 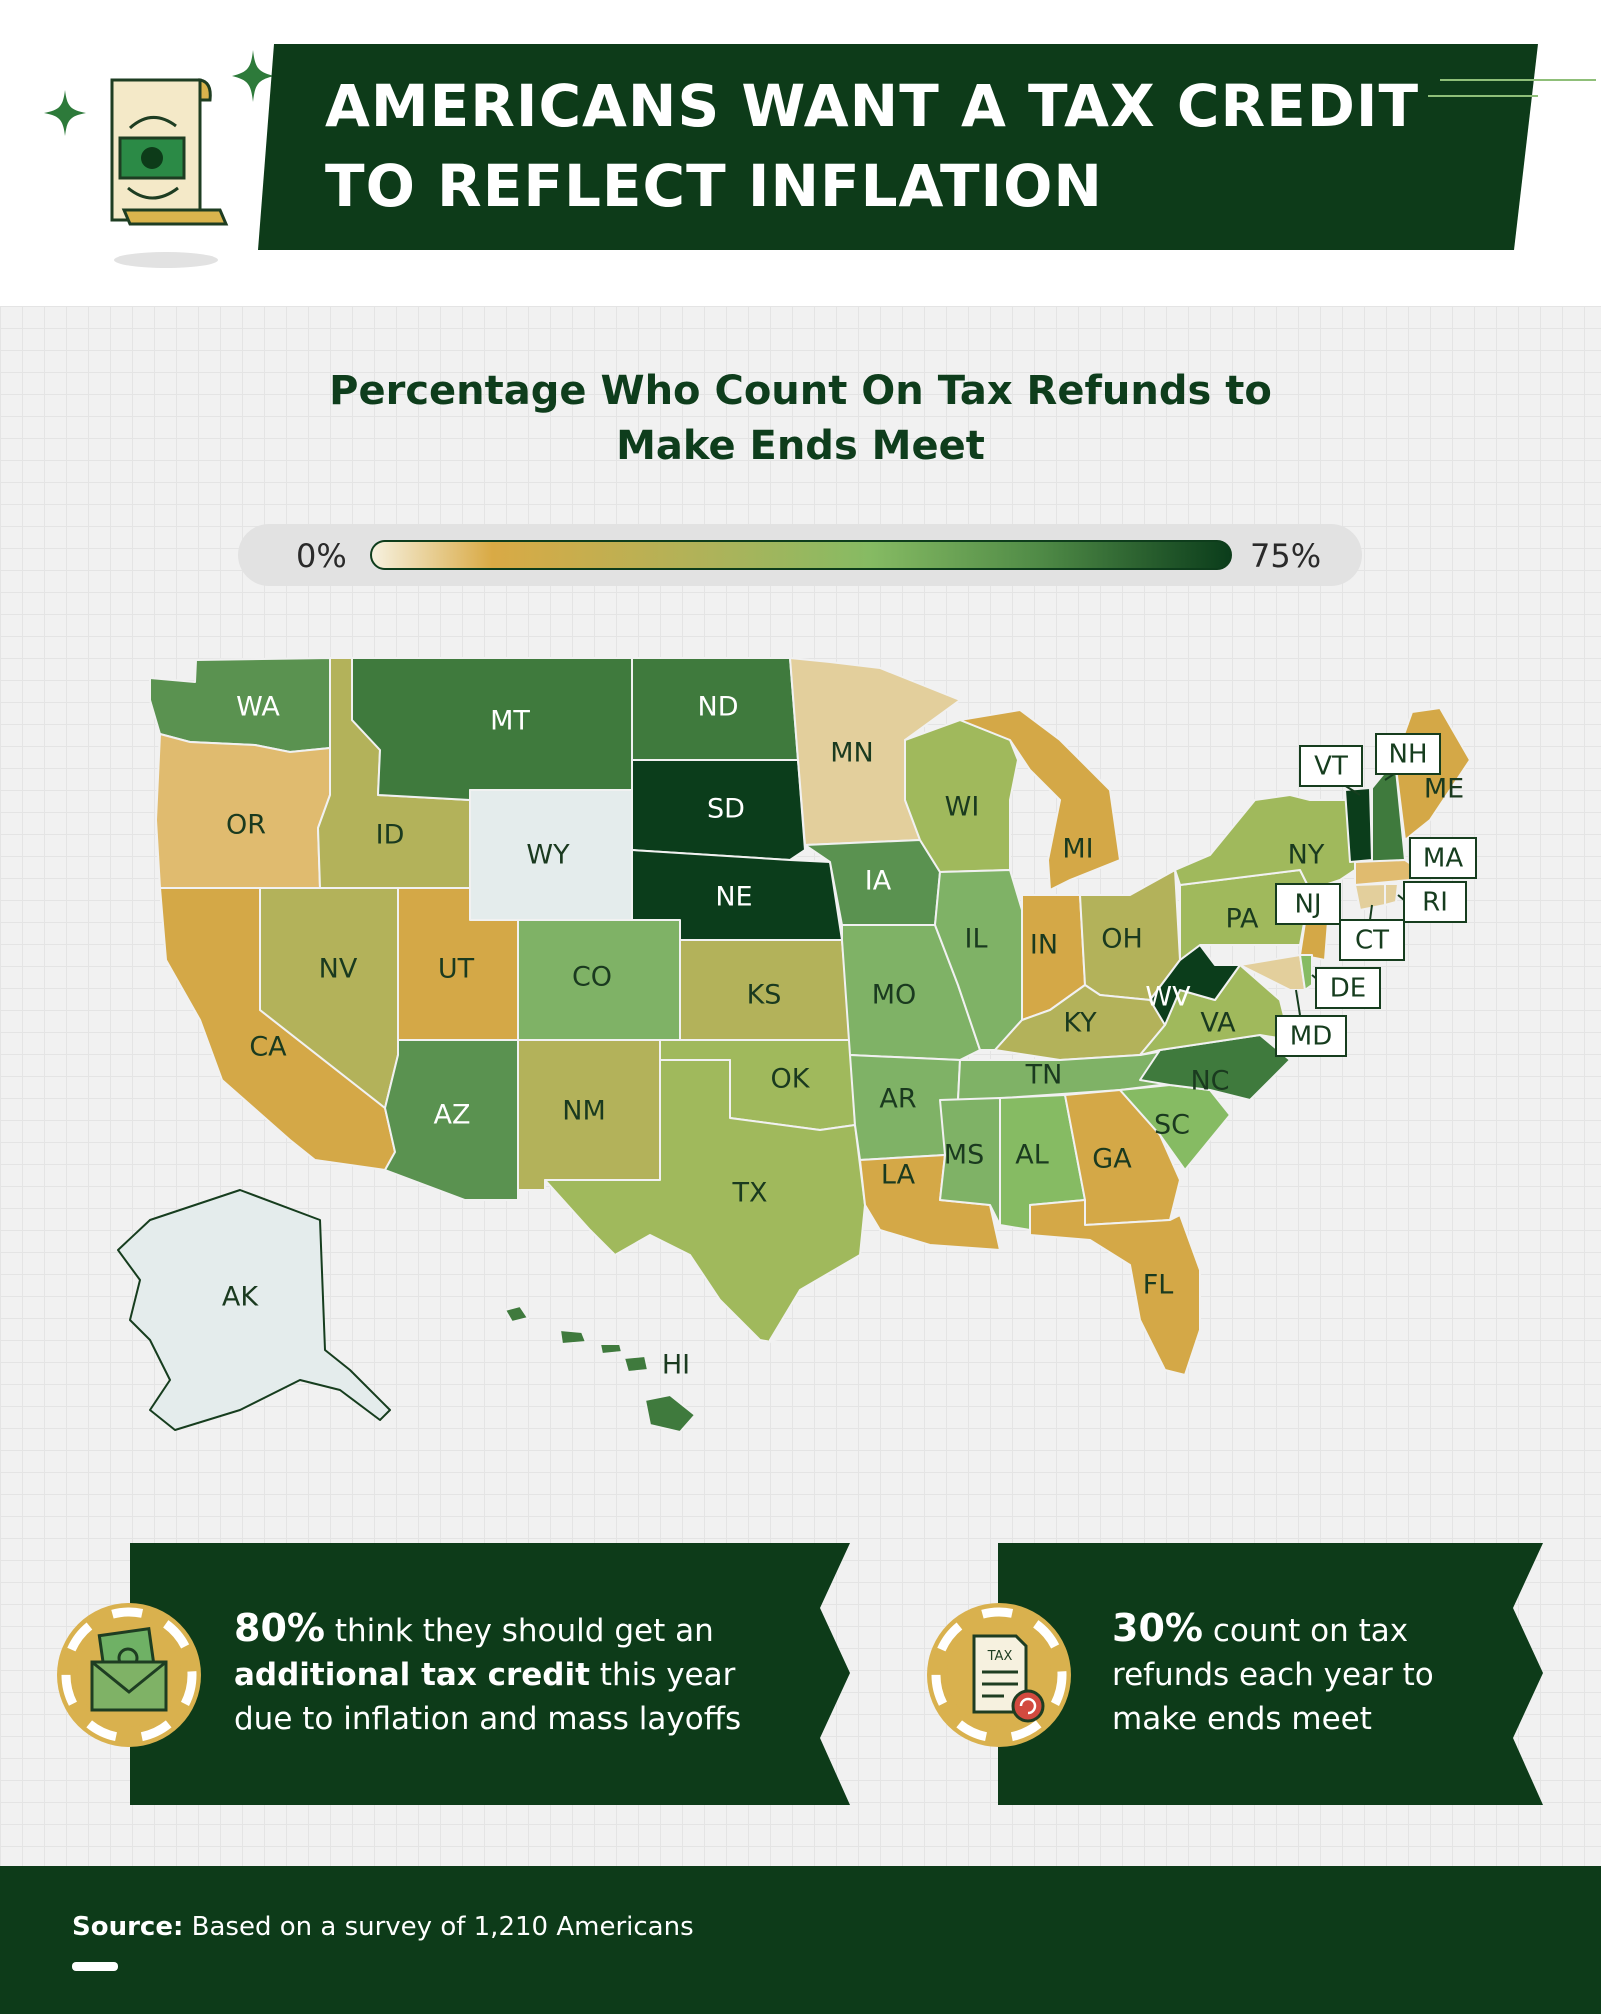 What do you see at coordinates (852, 753) in the screenshot?
I see `state-label-mn: MN` at bounding box center [852, 753].